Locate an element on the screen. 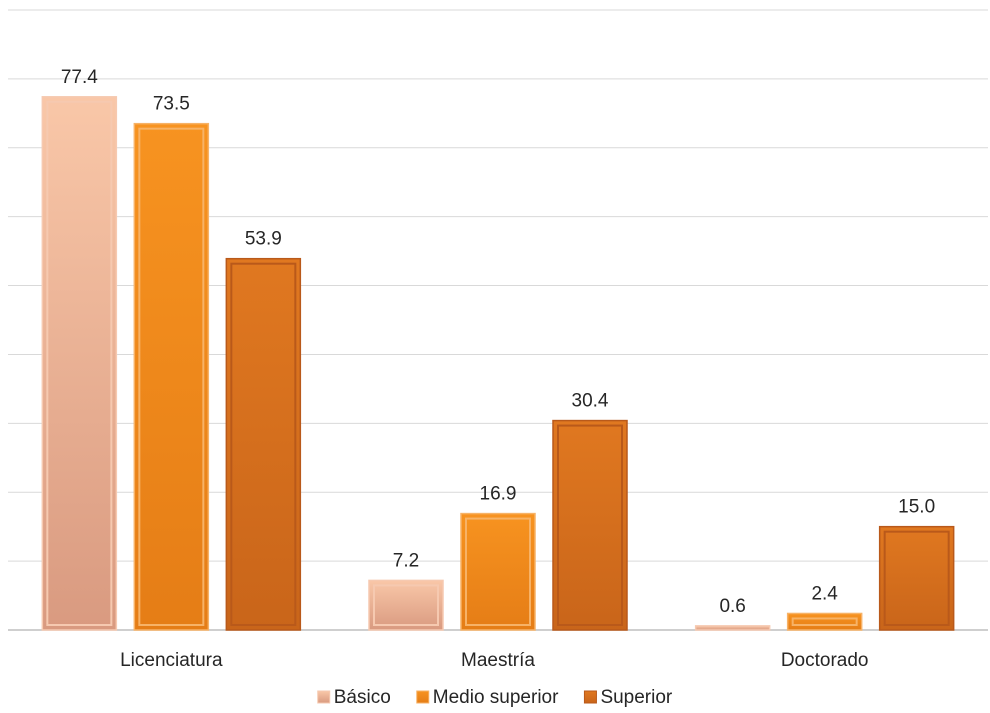  legend-label: Medio superior is located at coordinates (496, 697).